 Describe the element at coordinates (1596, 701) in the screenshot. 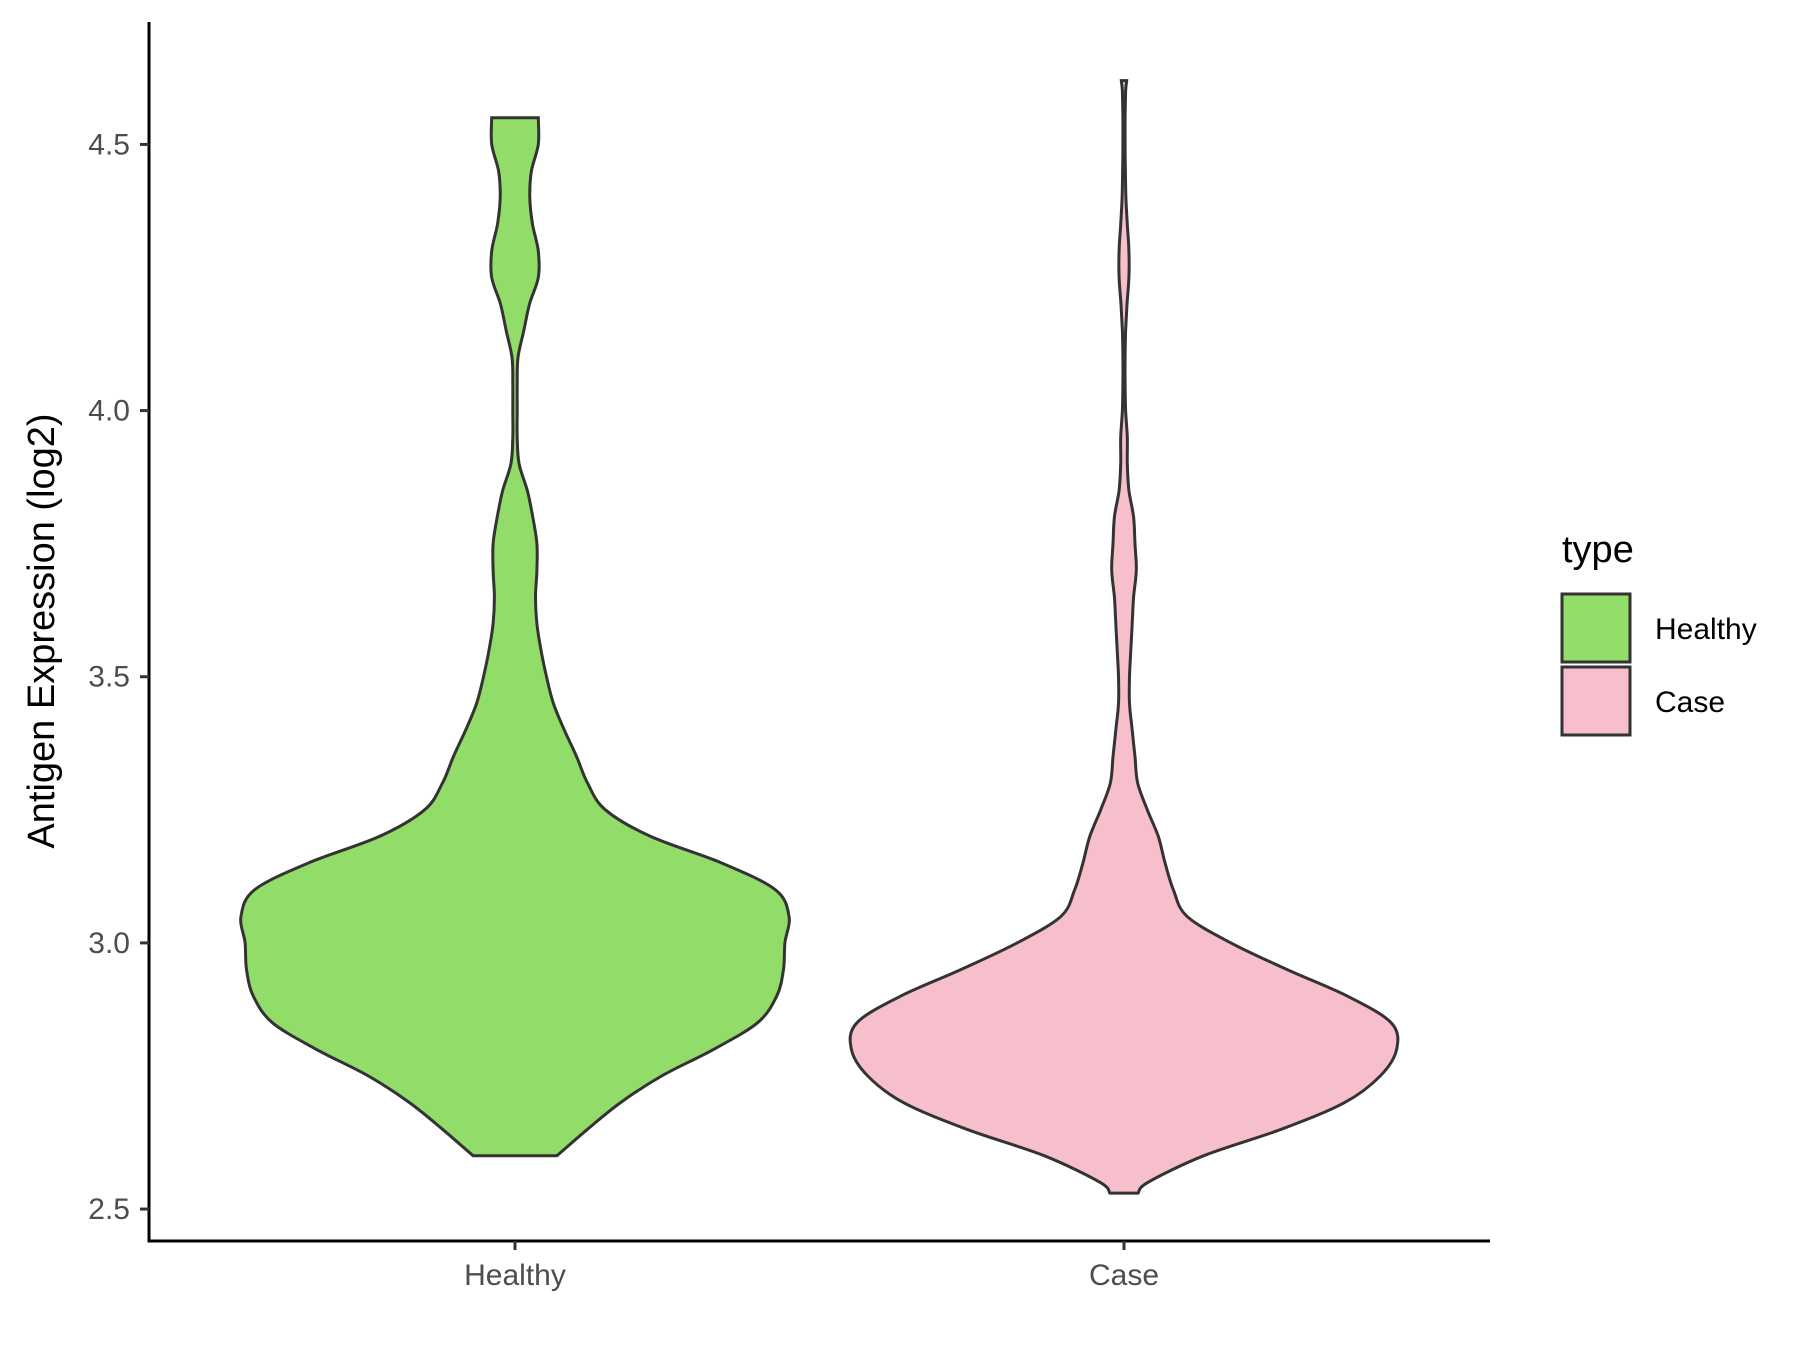

I see `legend-key-case` at that location.